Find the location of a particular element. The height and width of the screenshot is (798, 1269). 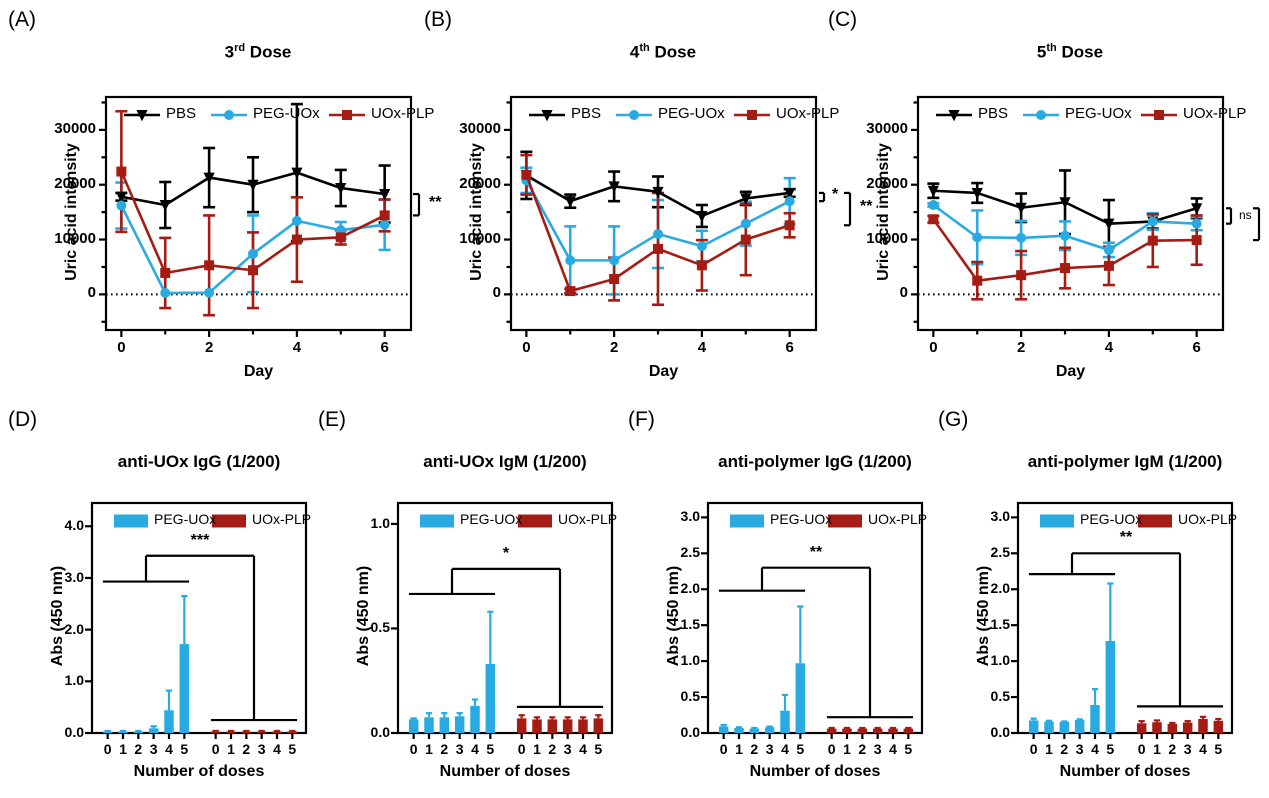

panel-title-B: 4th Dose is located at coordinates (663, 52).